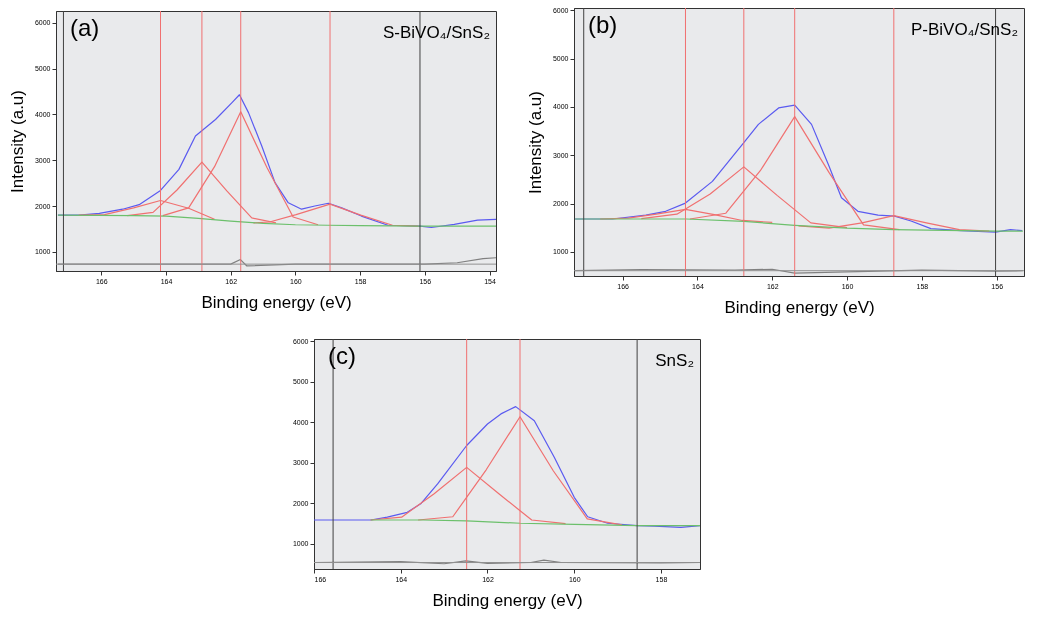 This screenshot has height=617, width=1047. Describe the element at coordinates (603, 24) in the screenshot. I see `annotation: (b)` at that location.